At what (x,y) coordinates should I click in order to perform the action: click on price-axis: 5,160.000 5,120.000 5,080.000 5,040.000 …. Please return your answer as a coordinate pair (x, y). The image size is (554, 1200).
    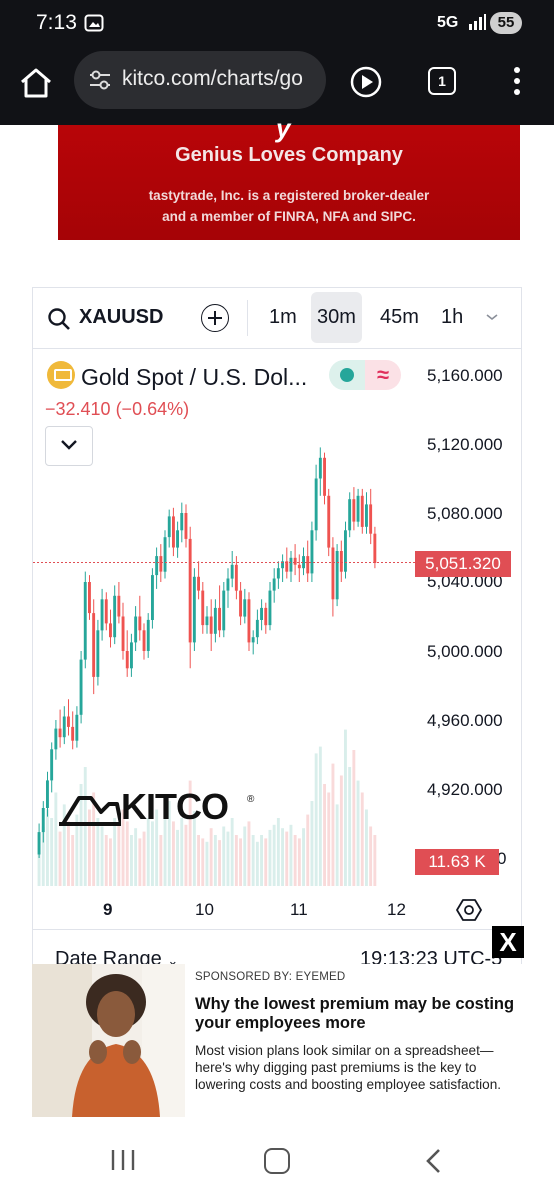
    Looking at the image, I should click on (467, 620).